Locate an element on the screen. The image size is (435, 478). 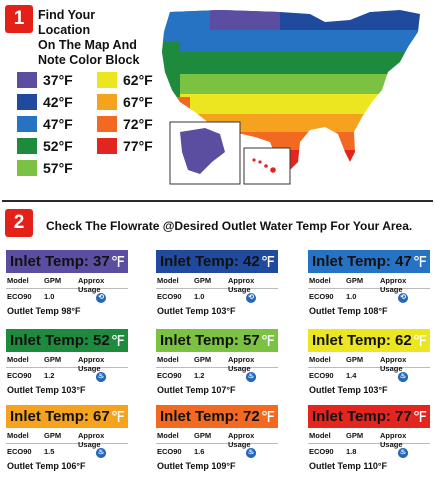
legend-label: 77°F is located at coordinates (138, 146).